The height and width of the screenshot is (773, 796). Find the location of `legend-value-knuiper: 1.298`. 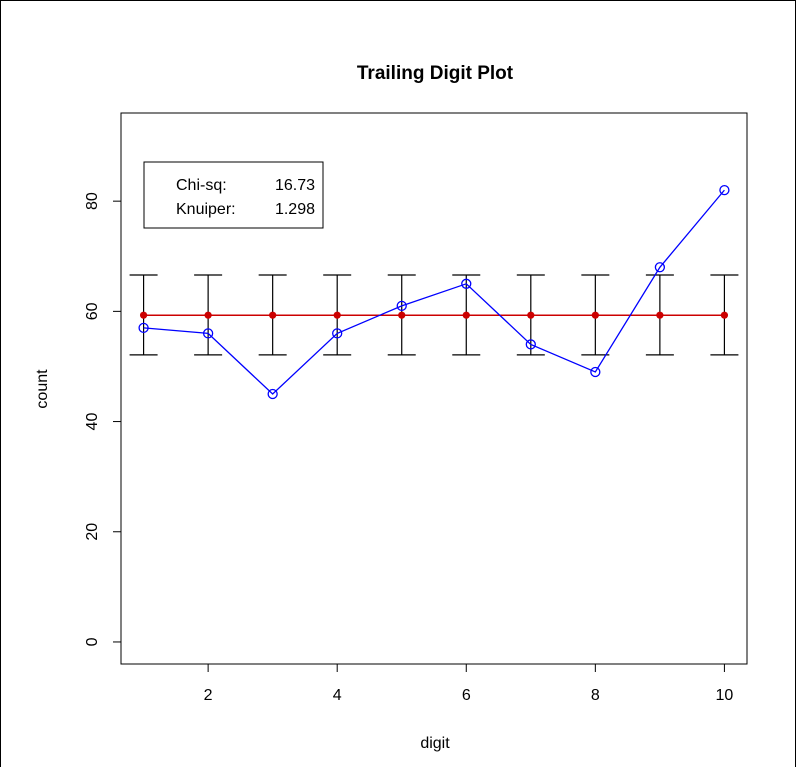

legend-value-knuiper: 1.298 is located at coordinates (295, 209).